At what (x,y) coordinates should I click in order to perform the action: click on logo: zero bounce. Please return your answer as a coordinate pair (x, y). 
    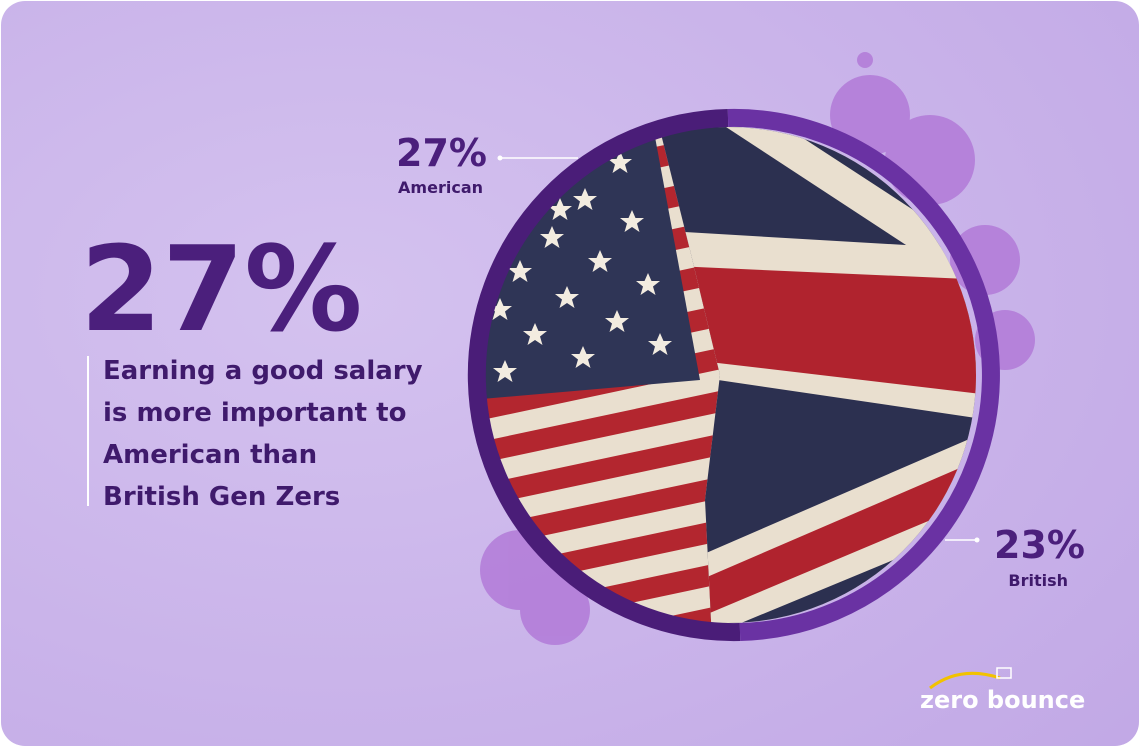
    Looking at the image, I should click on (1002, 700).